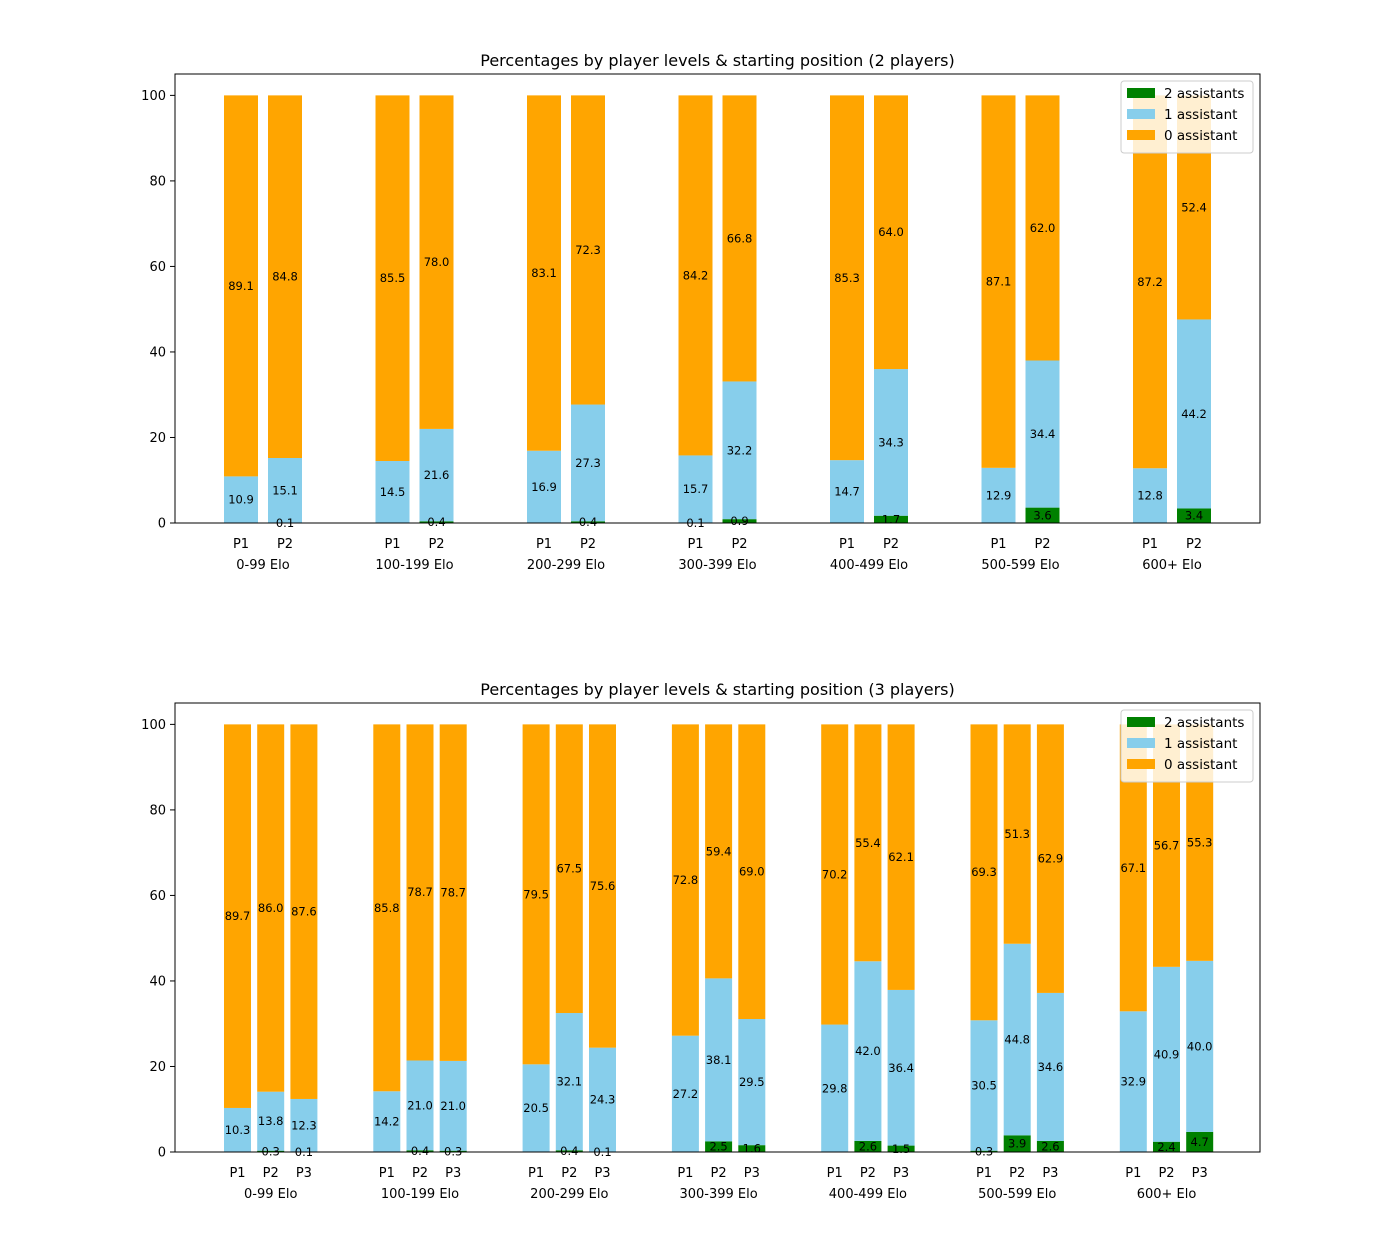 The image size is (1400, 1260). What do you see at coordinates (157, 181) in the screenshot?
I see `y-tick-label: 80` at bounding box center [157, 181].